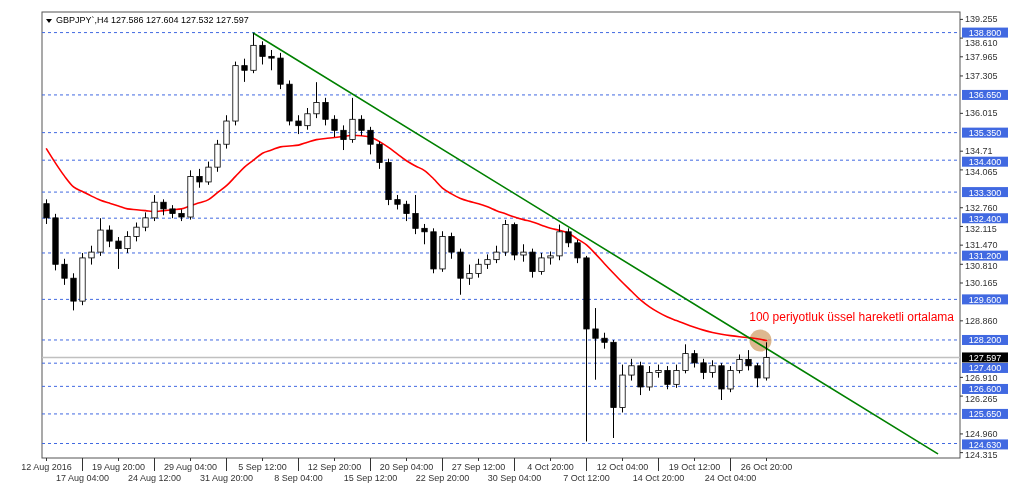 The height and width of the screenshot is (494, 1024). What do you see at coordinates (658, 478) in the screenshot?
I see `x-tick-label: 14 Oct 20:00` at bounding box center [658, 478].